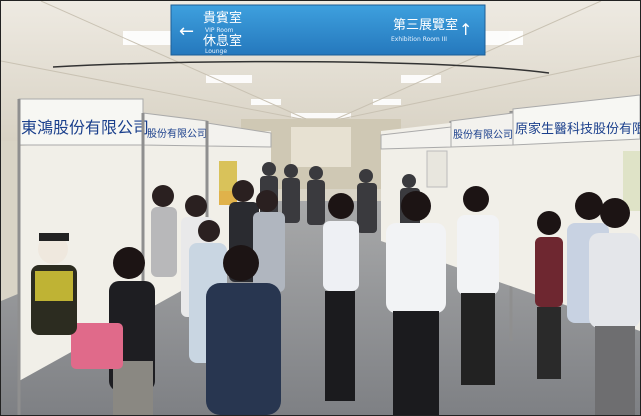 The width and height of the screenshot is (641, 416). Describe the element at coordinates (186, 31) in the screenshot. I see `sign-arrow-left: ←` at that location.